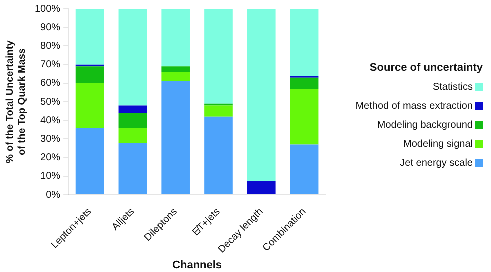  Describe the element at coordinates (16, 102) in the screenshot. I see `y-axis-title: % of the Total Uncertainty of the Top Quark Mass` at that location.